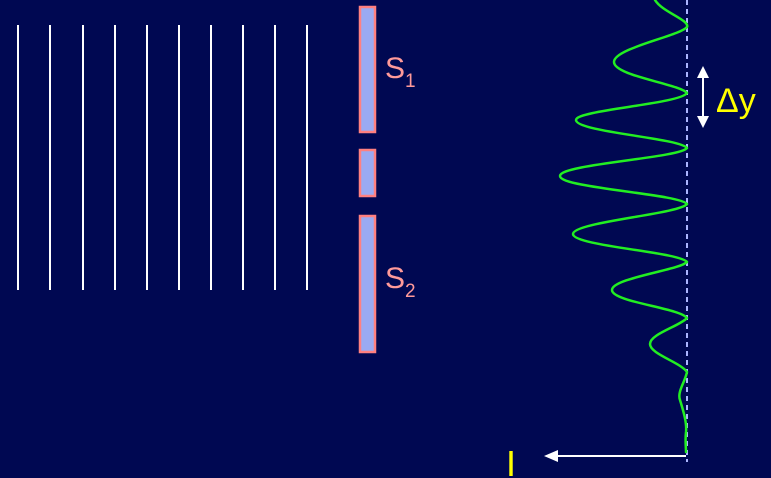 The image size is (771, 478). Describe the element at coordinates (395, 68) in the screenshot. I see `slit-1-letter: S` at that location.